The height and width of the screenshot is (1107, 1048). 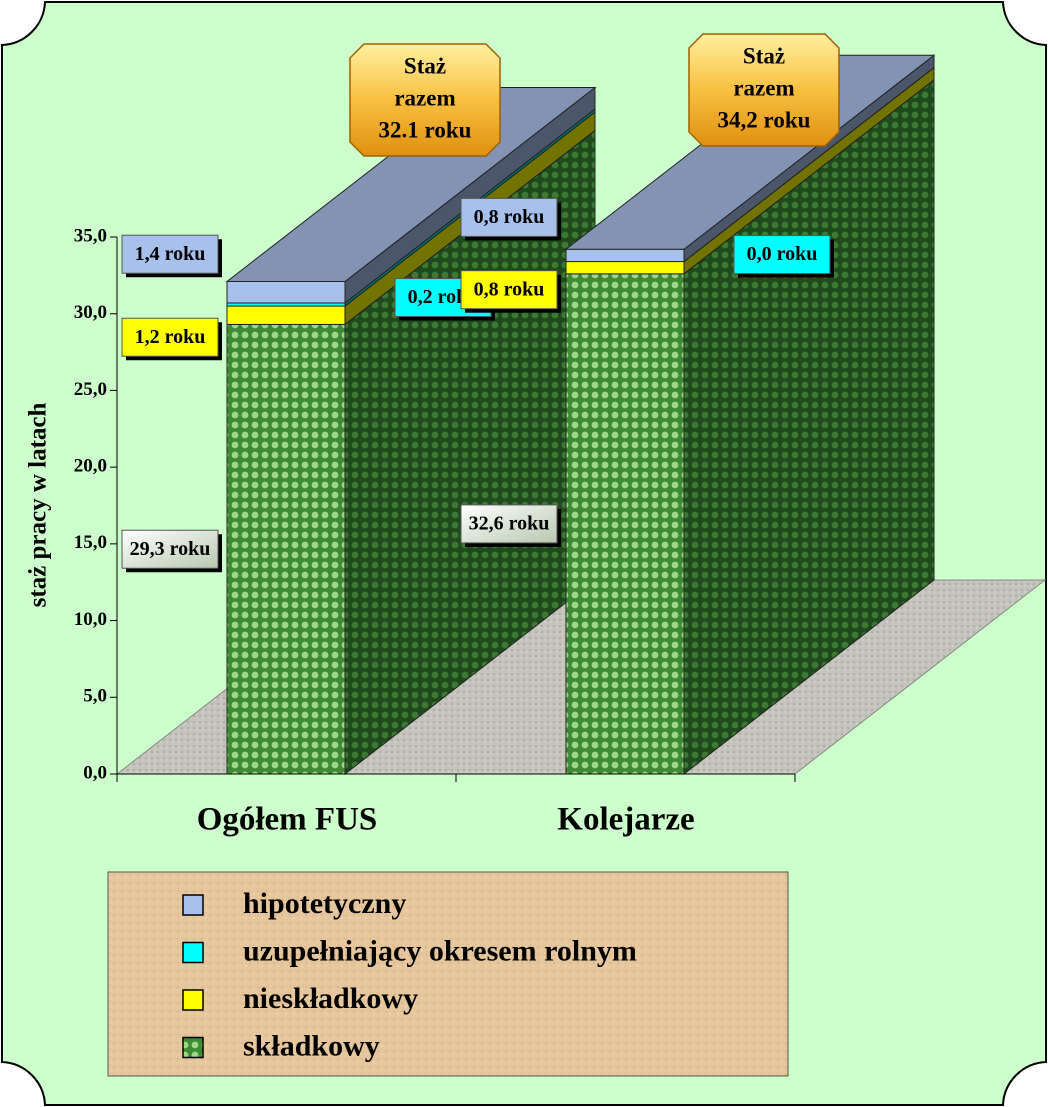 I want to click on callout-text: 34,2 roku, so click(x=764, y=119).